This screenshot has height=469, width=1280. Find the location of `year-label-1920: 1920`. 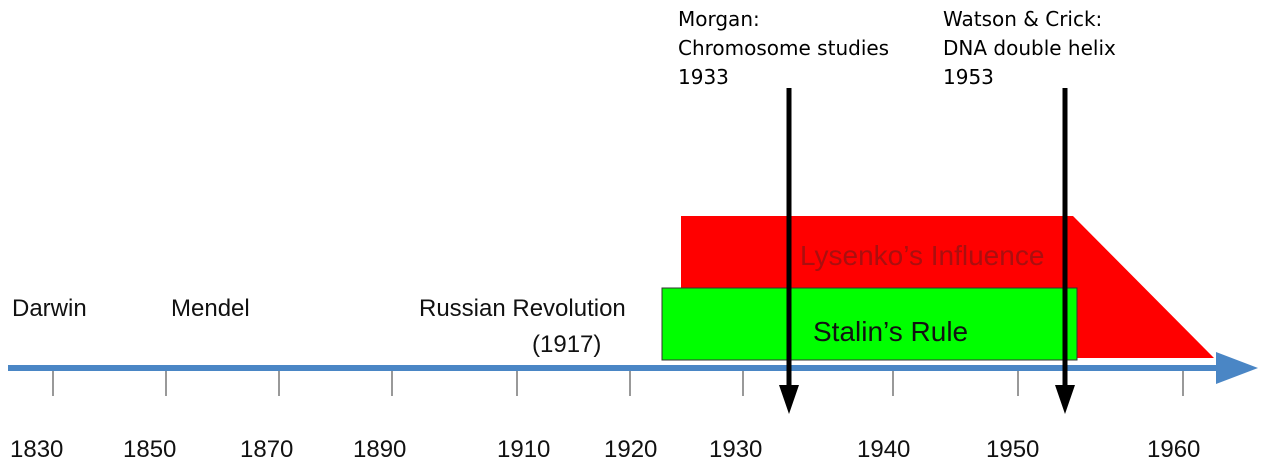

year-label-1920: 1920 is located at coordinates (631, 449).